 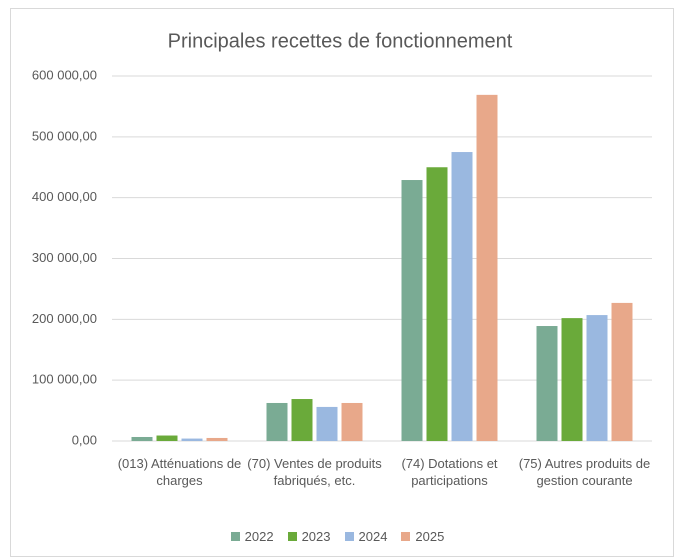 What do you see at coordinates (64, 196) in the screenshot?
I see `y-tick-label: 400 000,00` at bounding box center [64, 196].